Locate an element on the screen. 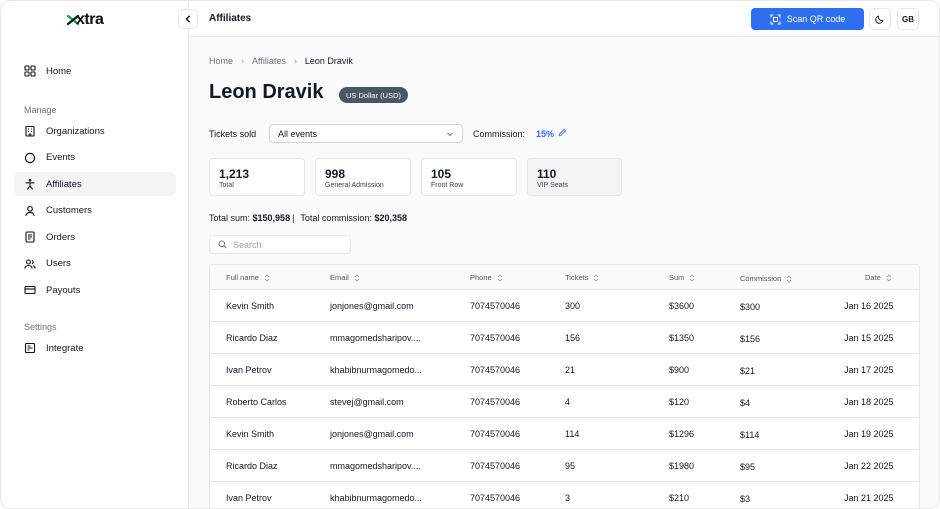  event-filter-select: All events is located at coordinates (366, 133).